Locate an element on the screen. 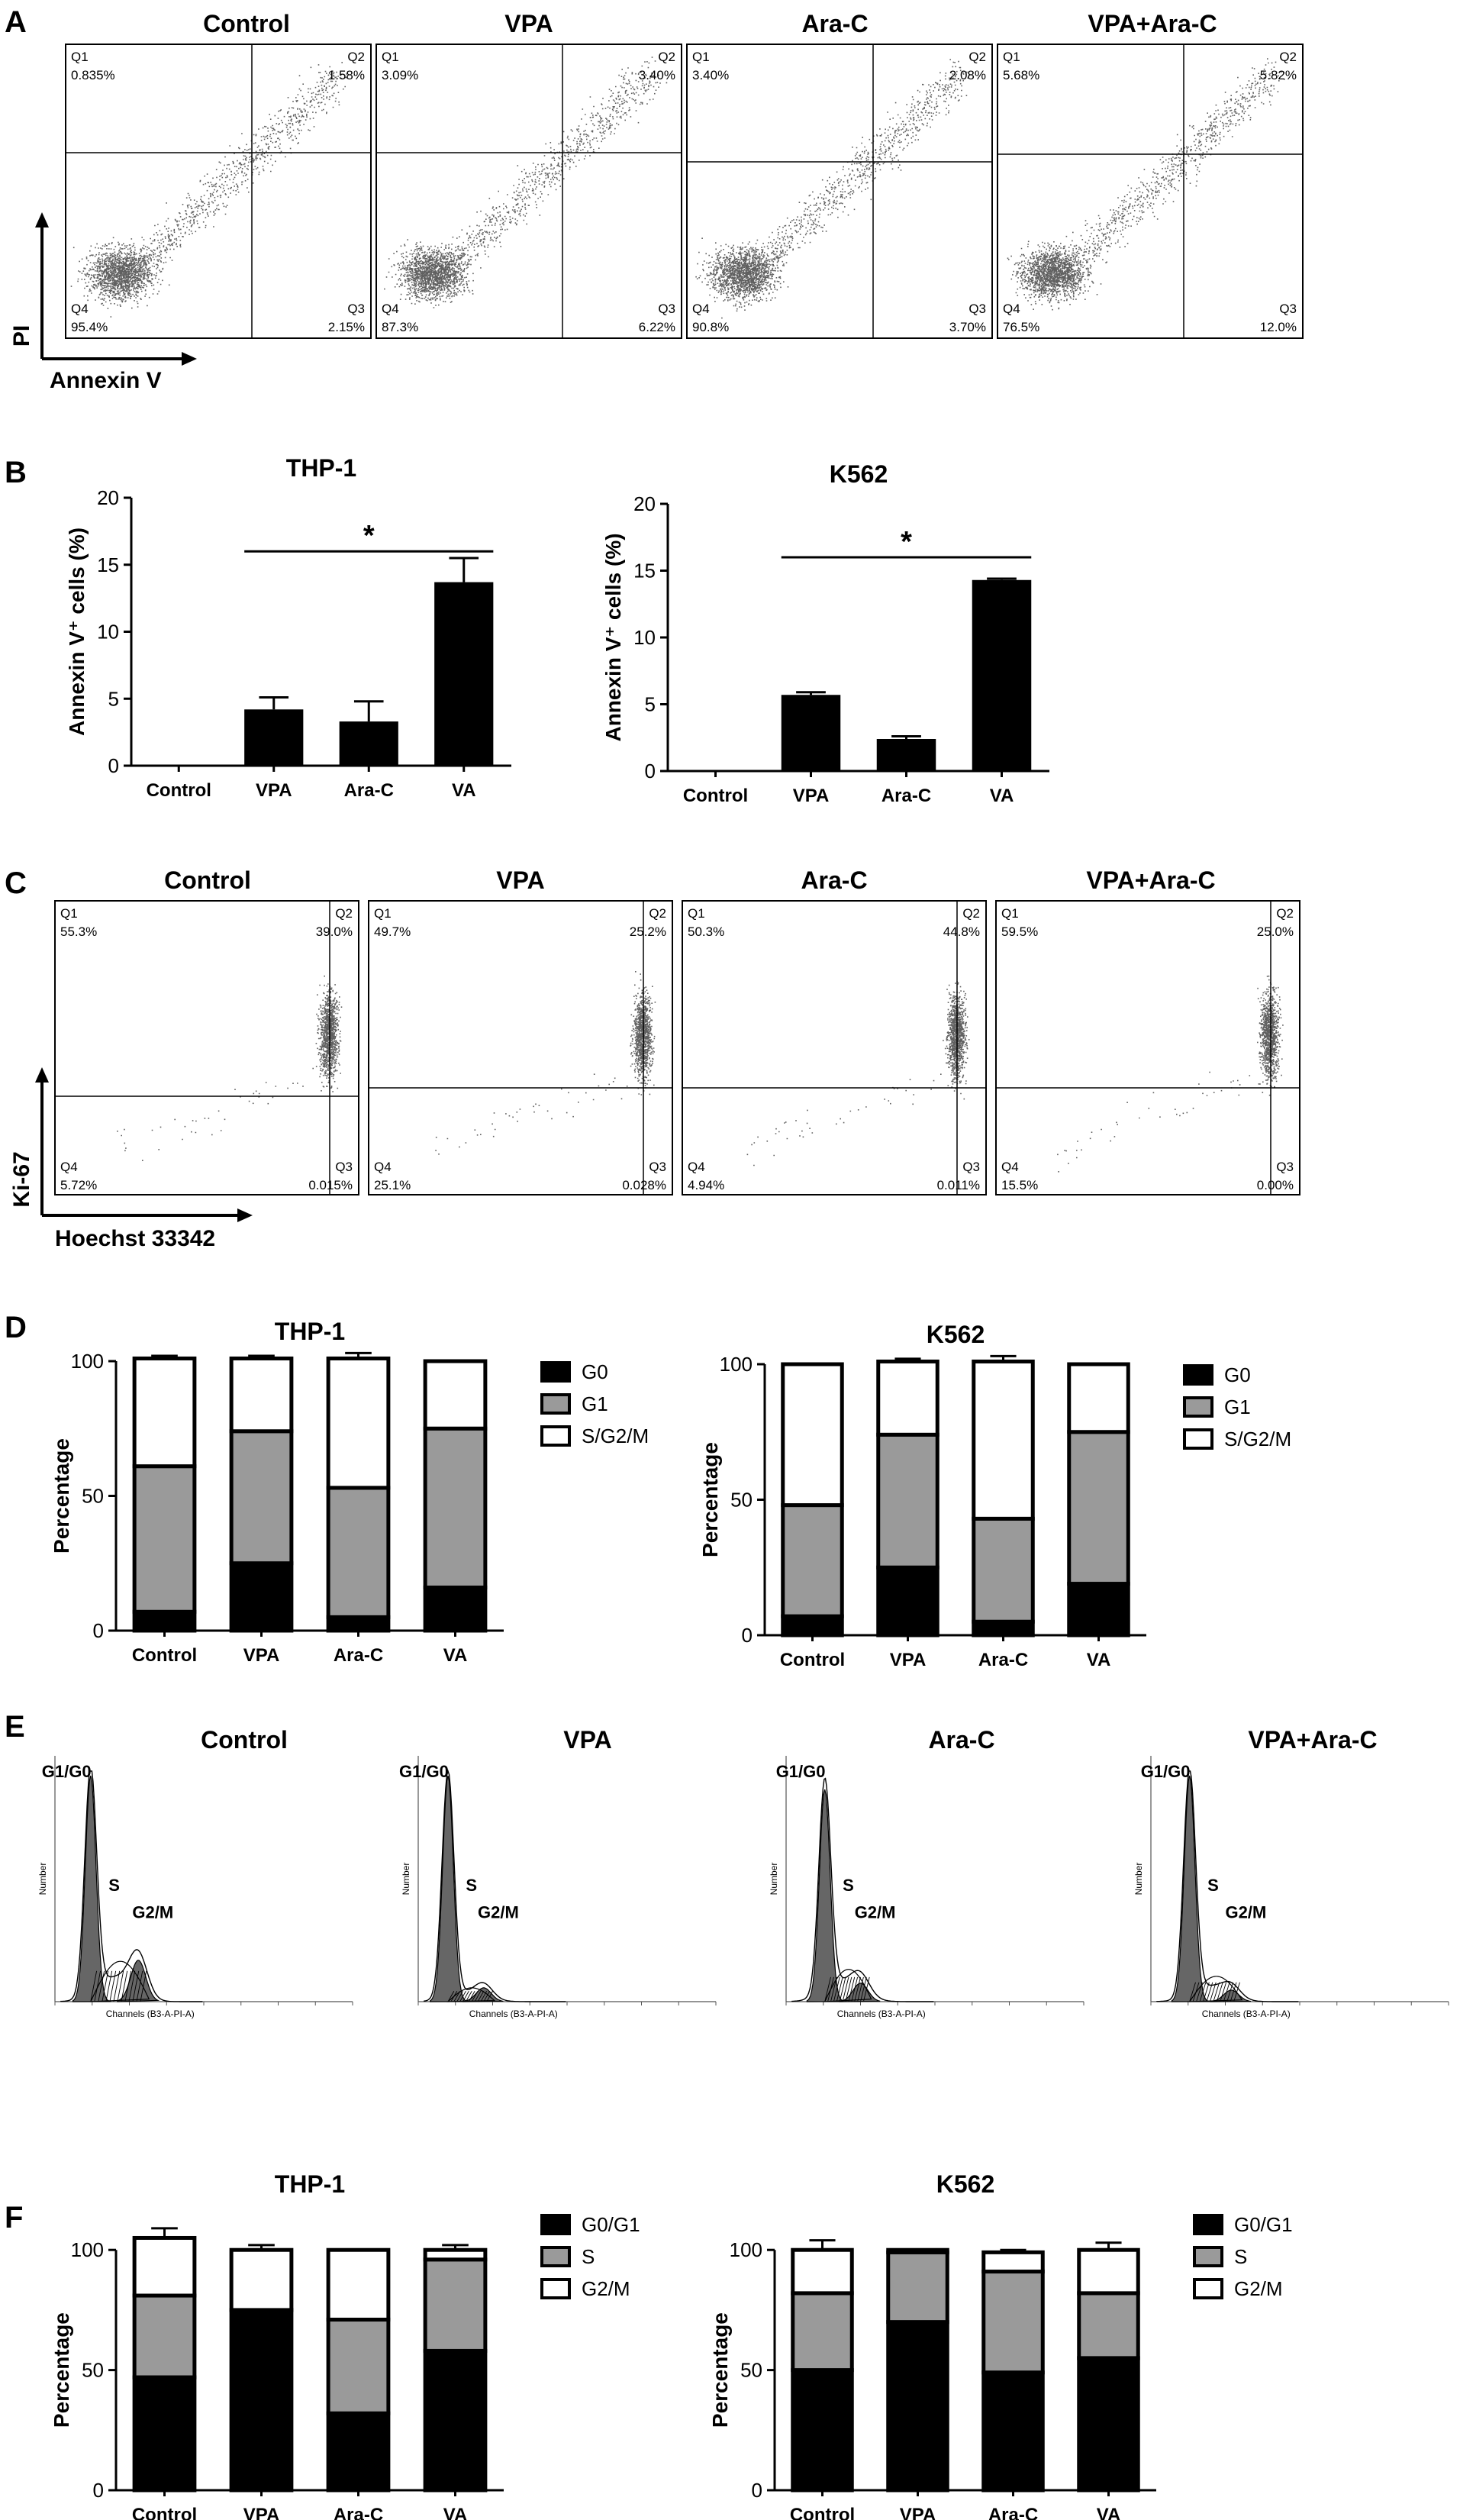 The image size is (1460, 2520). q3-label: Q3 is located at coordinates (344, 1167).